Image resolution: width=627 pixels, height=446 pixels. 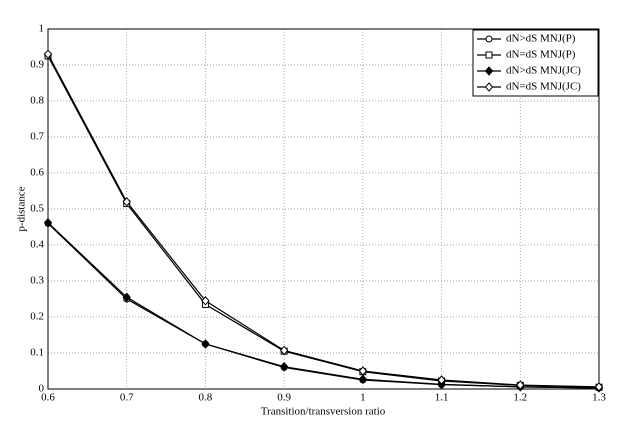 What do you see at coordinates (48, 398) in the screenshot?
I see `x-tick-label: 0.6` at bounding box center [48, 398].